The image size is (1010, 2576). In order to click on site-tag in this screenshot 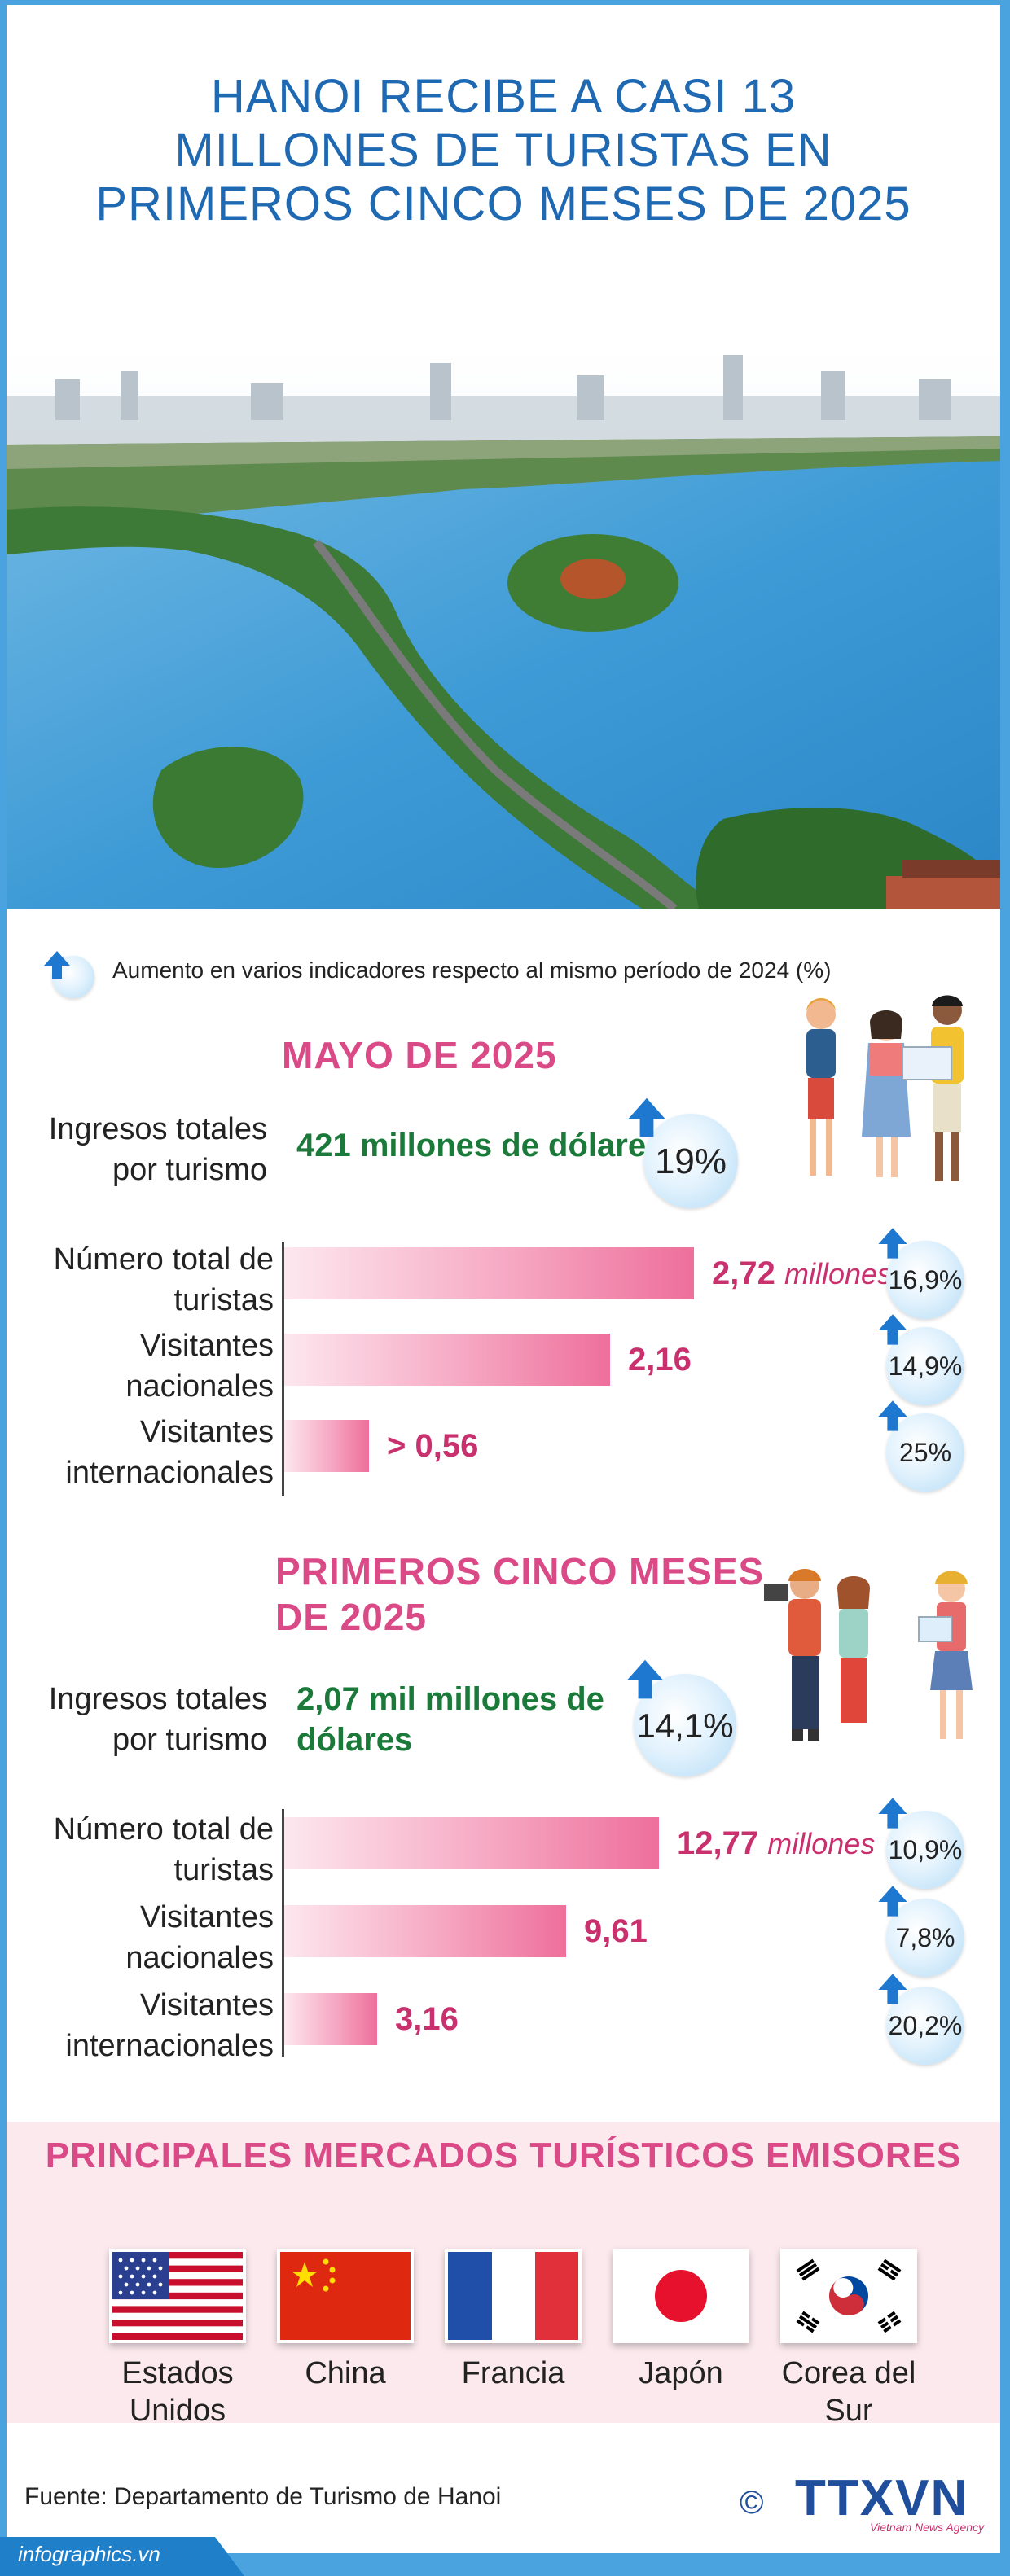, I will do `click(122, 2556)`.